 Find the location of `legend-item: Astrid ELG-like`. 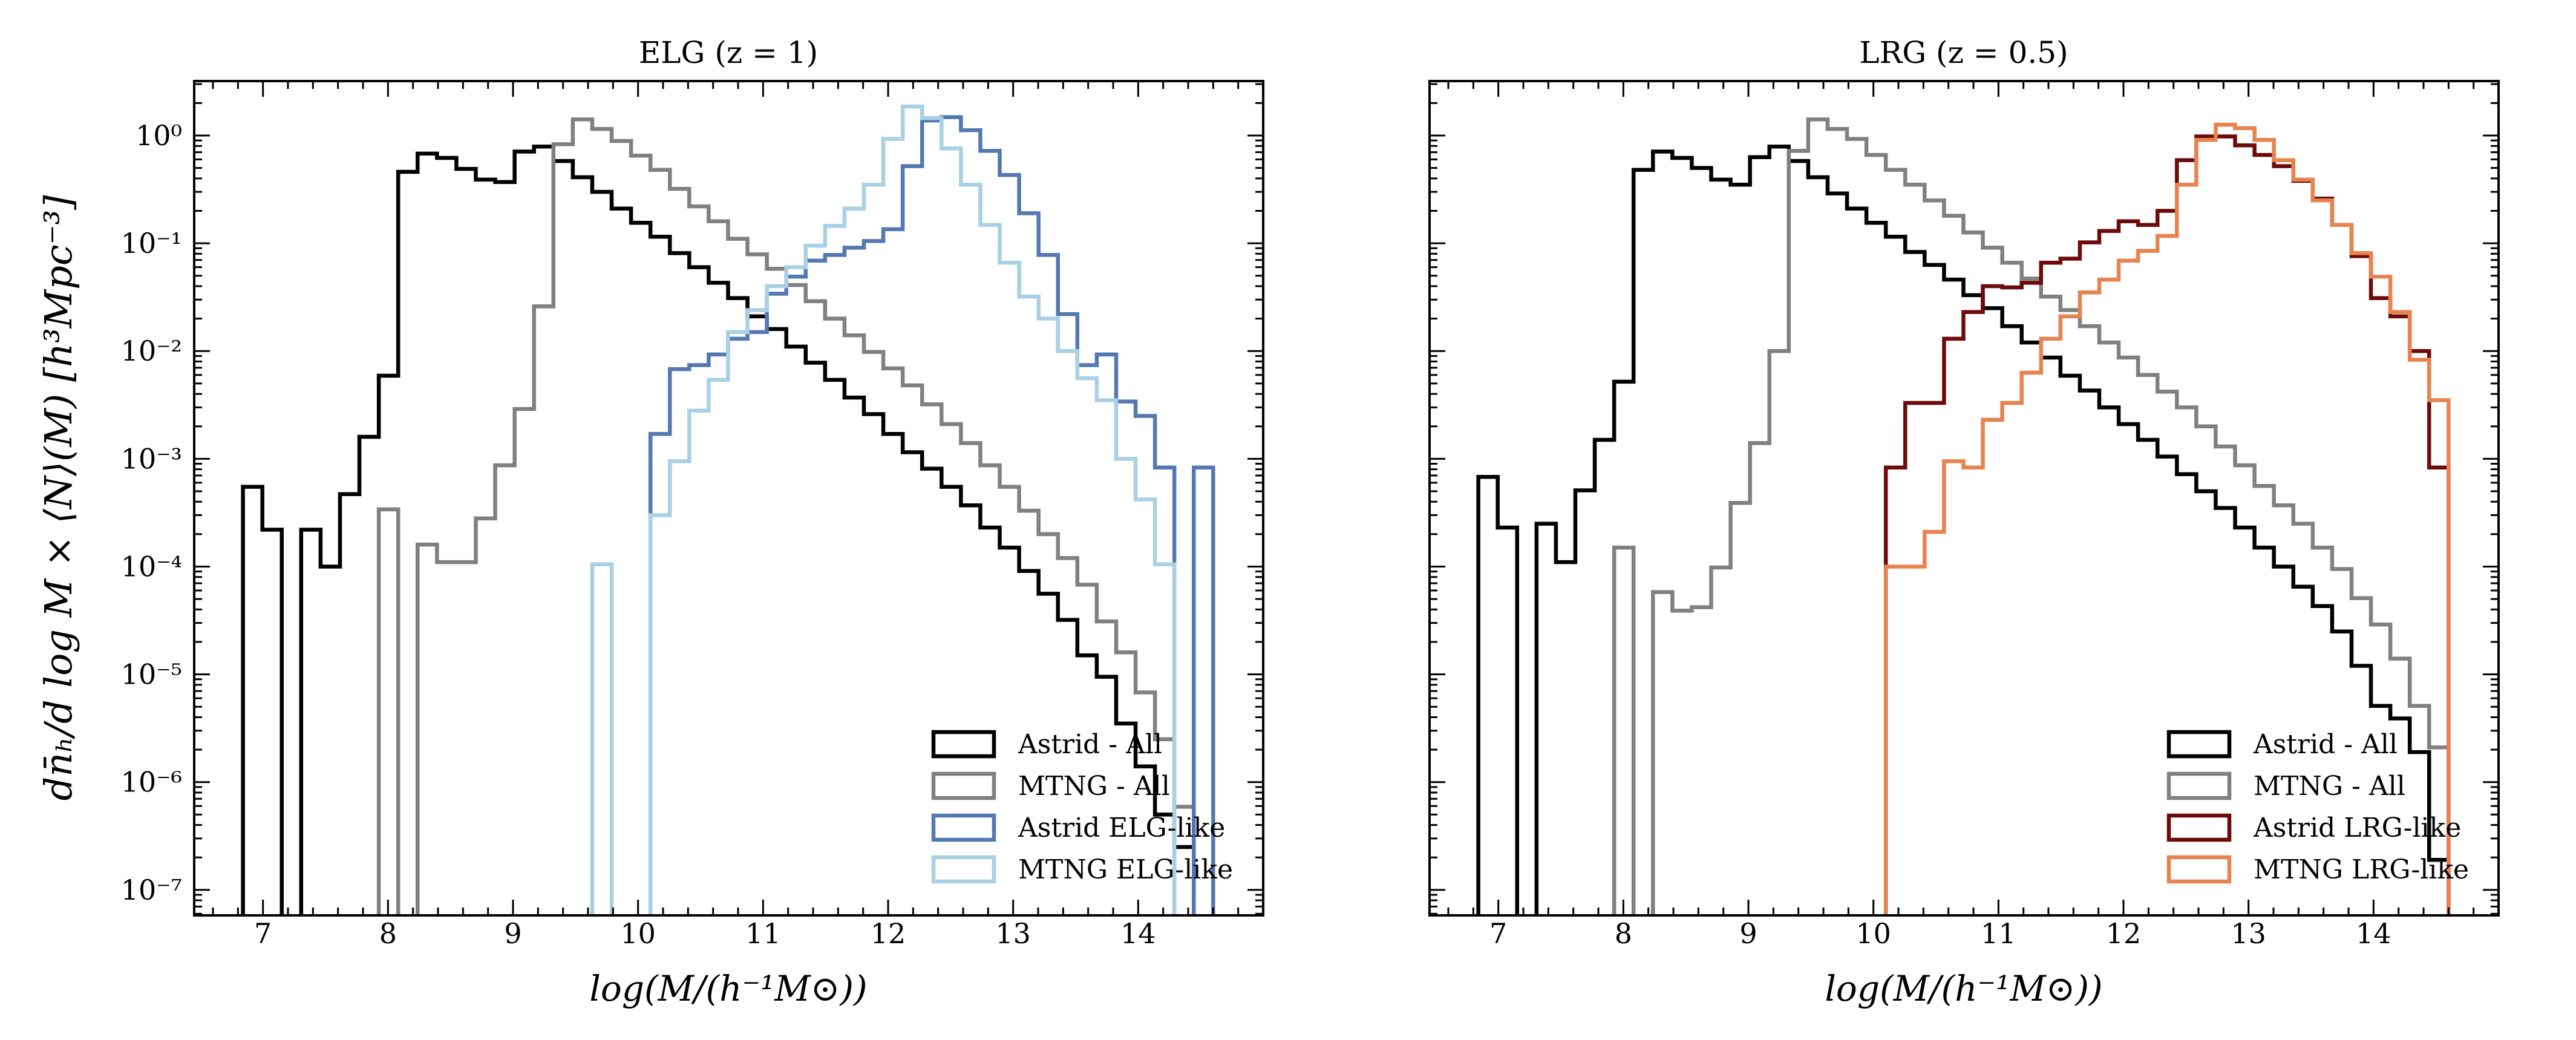

legend-item: Astrid ELG-like is located at coordinates (1078, 828).